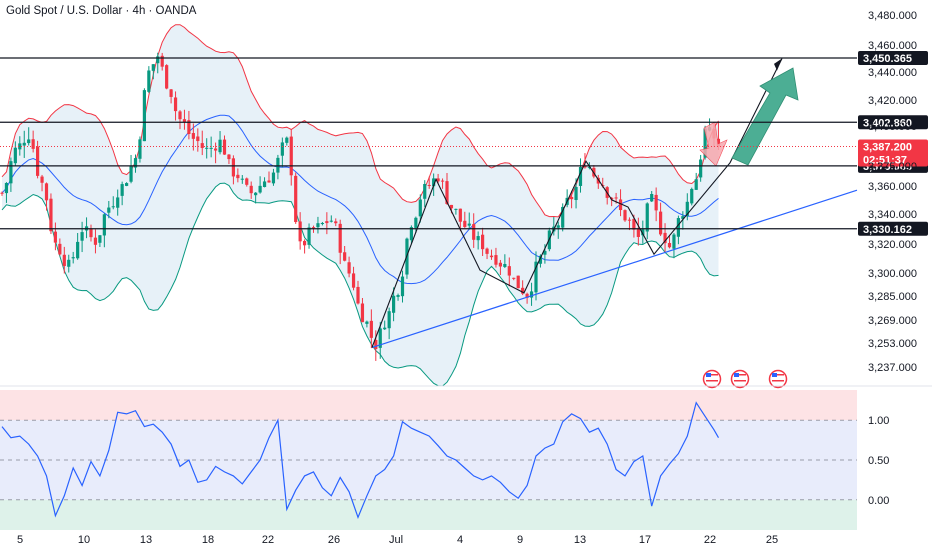 The height and width of the screenshot is (550, 932). I want to click on horizontal-level-label: 3,402.860, so click(887, 123).